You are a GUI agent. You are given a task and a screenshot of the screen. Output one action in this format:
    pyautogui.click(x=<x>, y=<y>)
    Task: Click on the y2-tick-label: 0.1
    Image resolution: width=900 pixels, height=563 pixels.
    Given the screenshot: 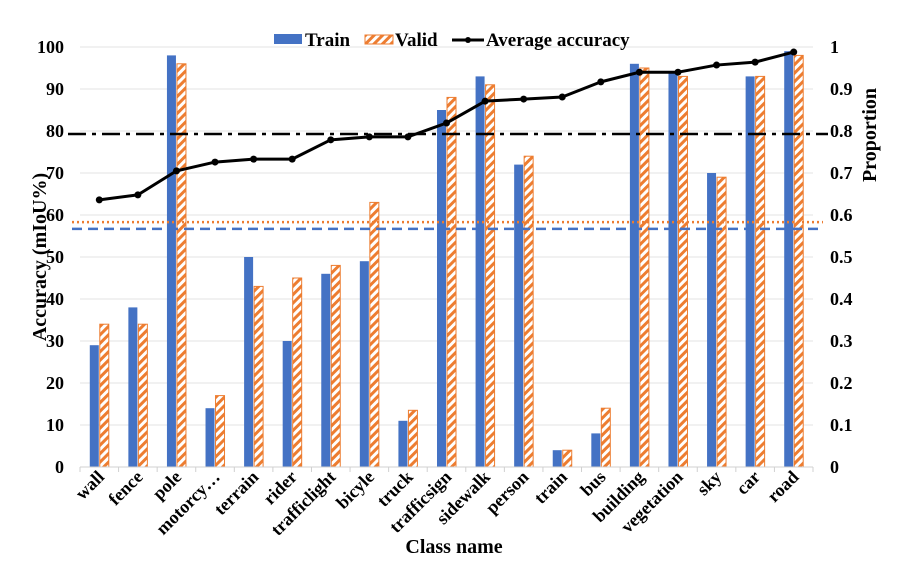 What is the action you would take?
    pyautogui.click(x=841, y=425)
    